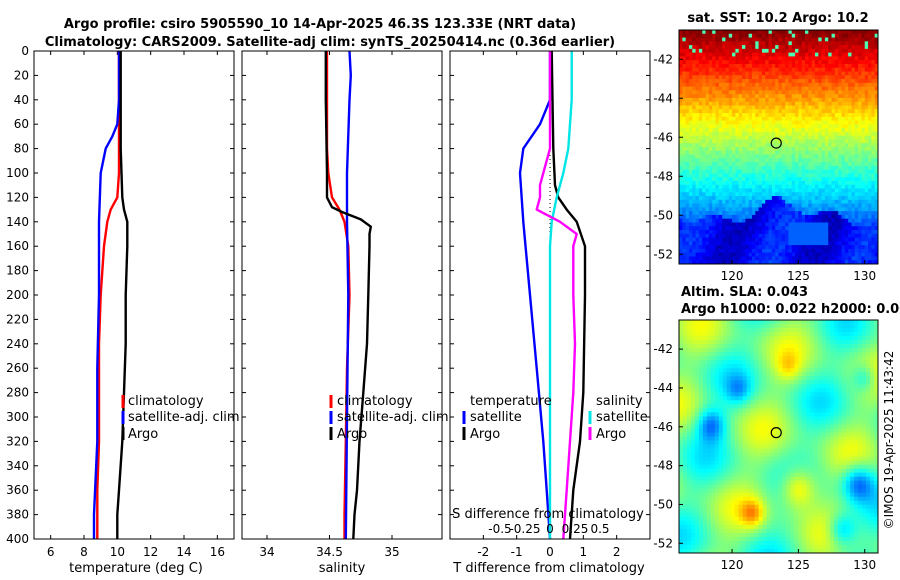 This screenshot has width=900, height=580. What do you see at coordinates (618, 418) in the screenshot?
I see `difference-legend-salinity: salinity satellite Argo` at bounding box center [618, 418].